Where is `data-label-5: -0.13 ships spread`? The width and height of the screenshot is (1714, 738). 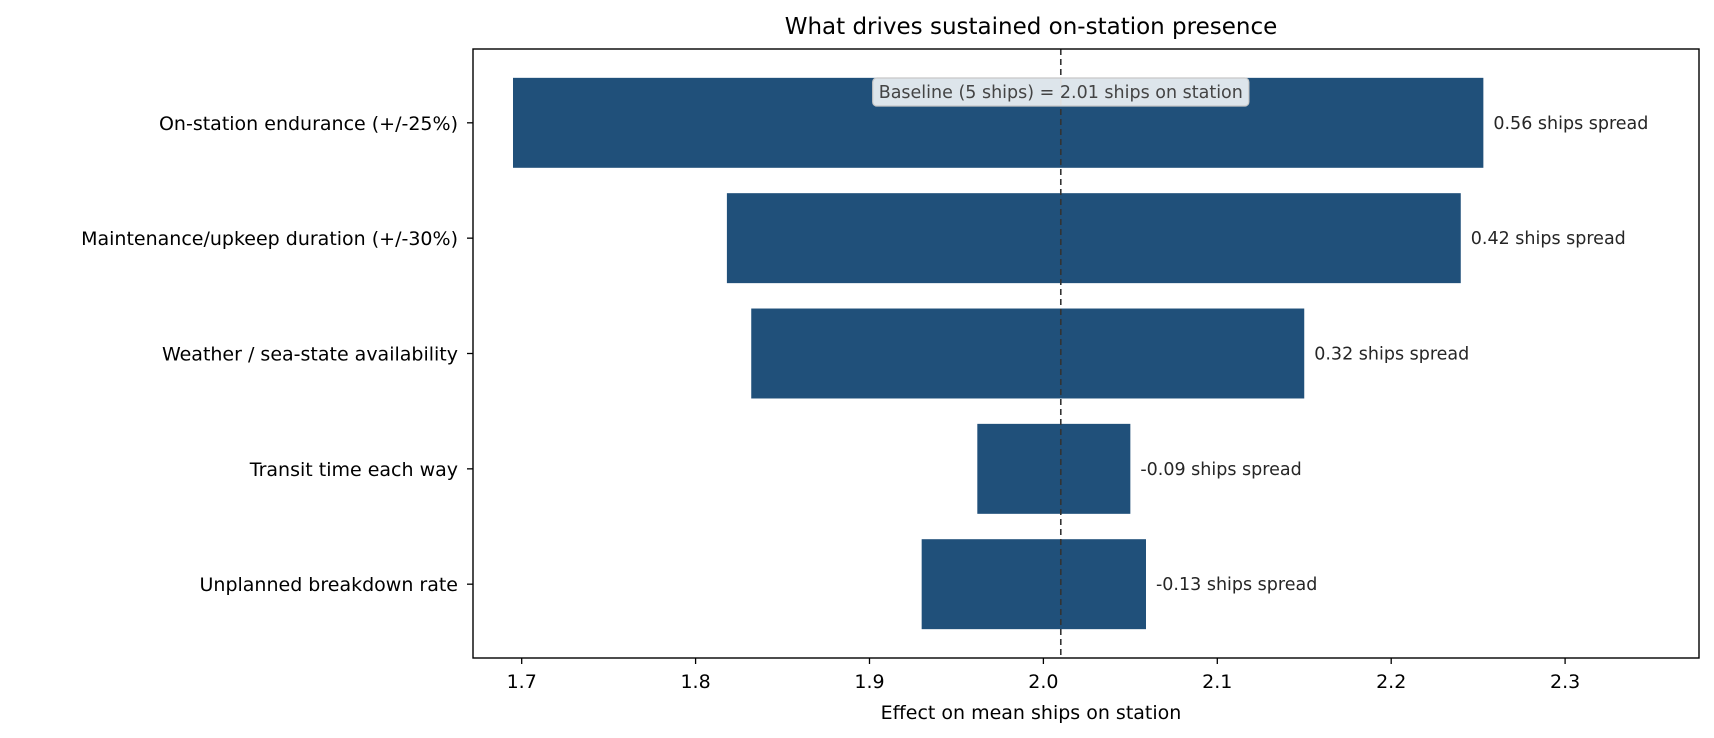 data-label-5: -0.13 ships spread is located at coordinates (1236, 585).